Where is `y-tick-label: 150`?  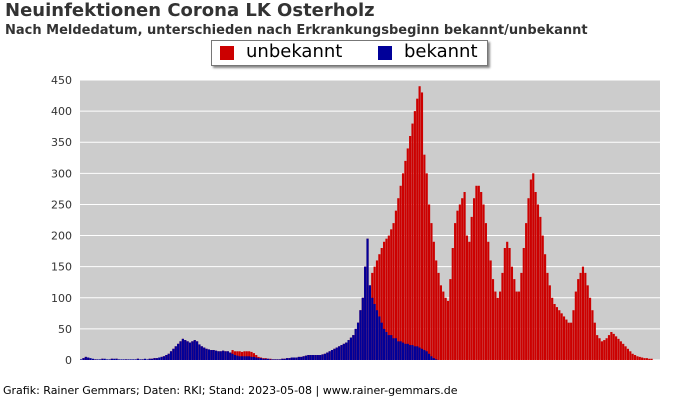 y-tick-label: 150 is located at coordinates (61, 267).